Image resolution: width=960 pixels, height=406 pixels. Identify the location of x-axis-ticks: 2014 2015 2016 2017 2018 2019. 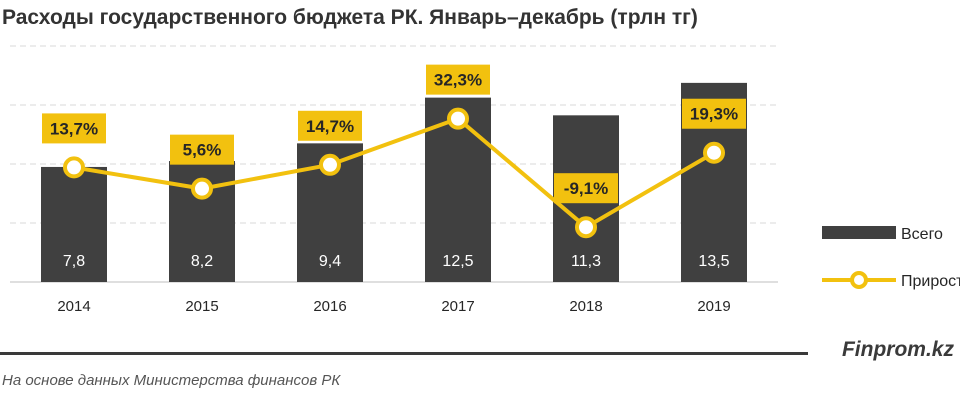
(393, 306).